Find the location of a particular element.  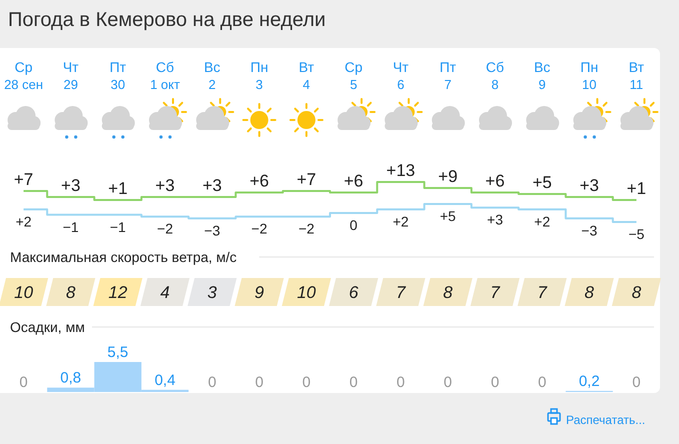

x-tick-label: Сб 8 is located at coordinates (495, 75).